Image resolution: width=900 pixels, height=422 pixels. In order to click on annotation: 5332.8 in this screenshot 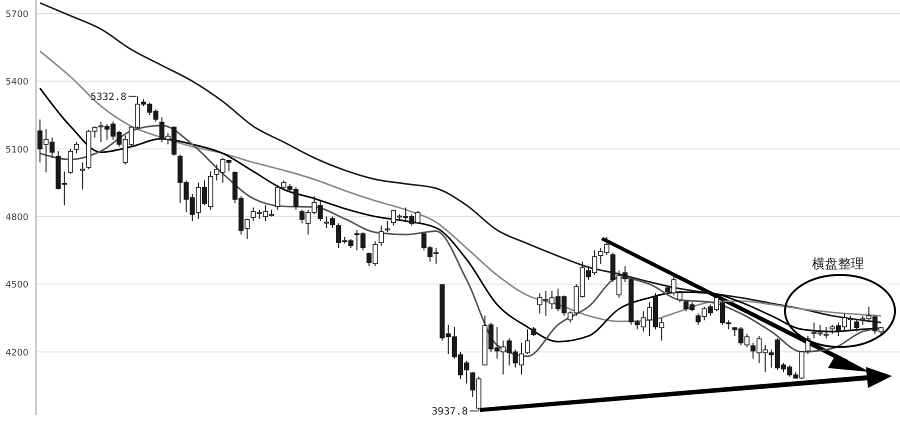, I will do `click(108, 97)`.